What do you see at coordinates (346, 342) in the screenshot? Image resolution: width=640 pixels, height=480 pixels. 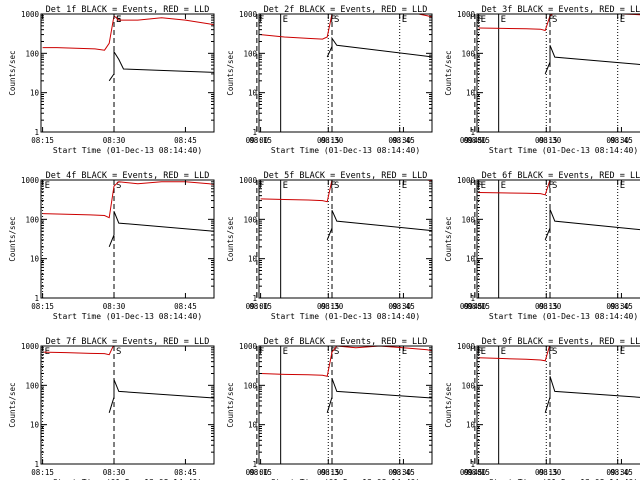 I see `panel-title: Det 8f BLACK = Events, RED = LLD` at bounding box center [346, 342].